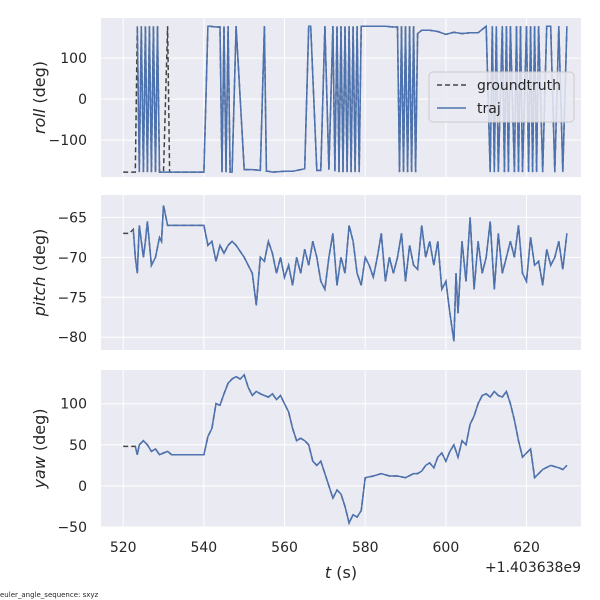  What do you see at coordinates (72, 218) in the screenshot?
I see `y-tick-label: −65` at bounding box center [72, 218].